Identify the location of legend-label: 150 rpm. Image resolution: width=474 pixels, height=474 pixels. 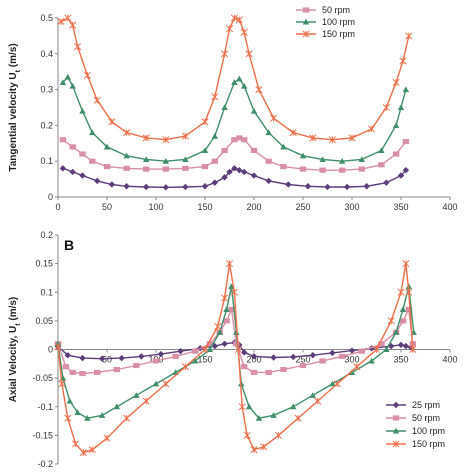
(338, 34).